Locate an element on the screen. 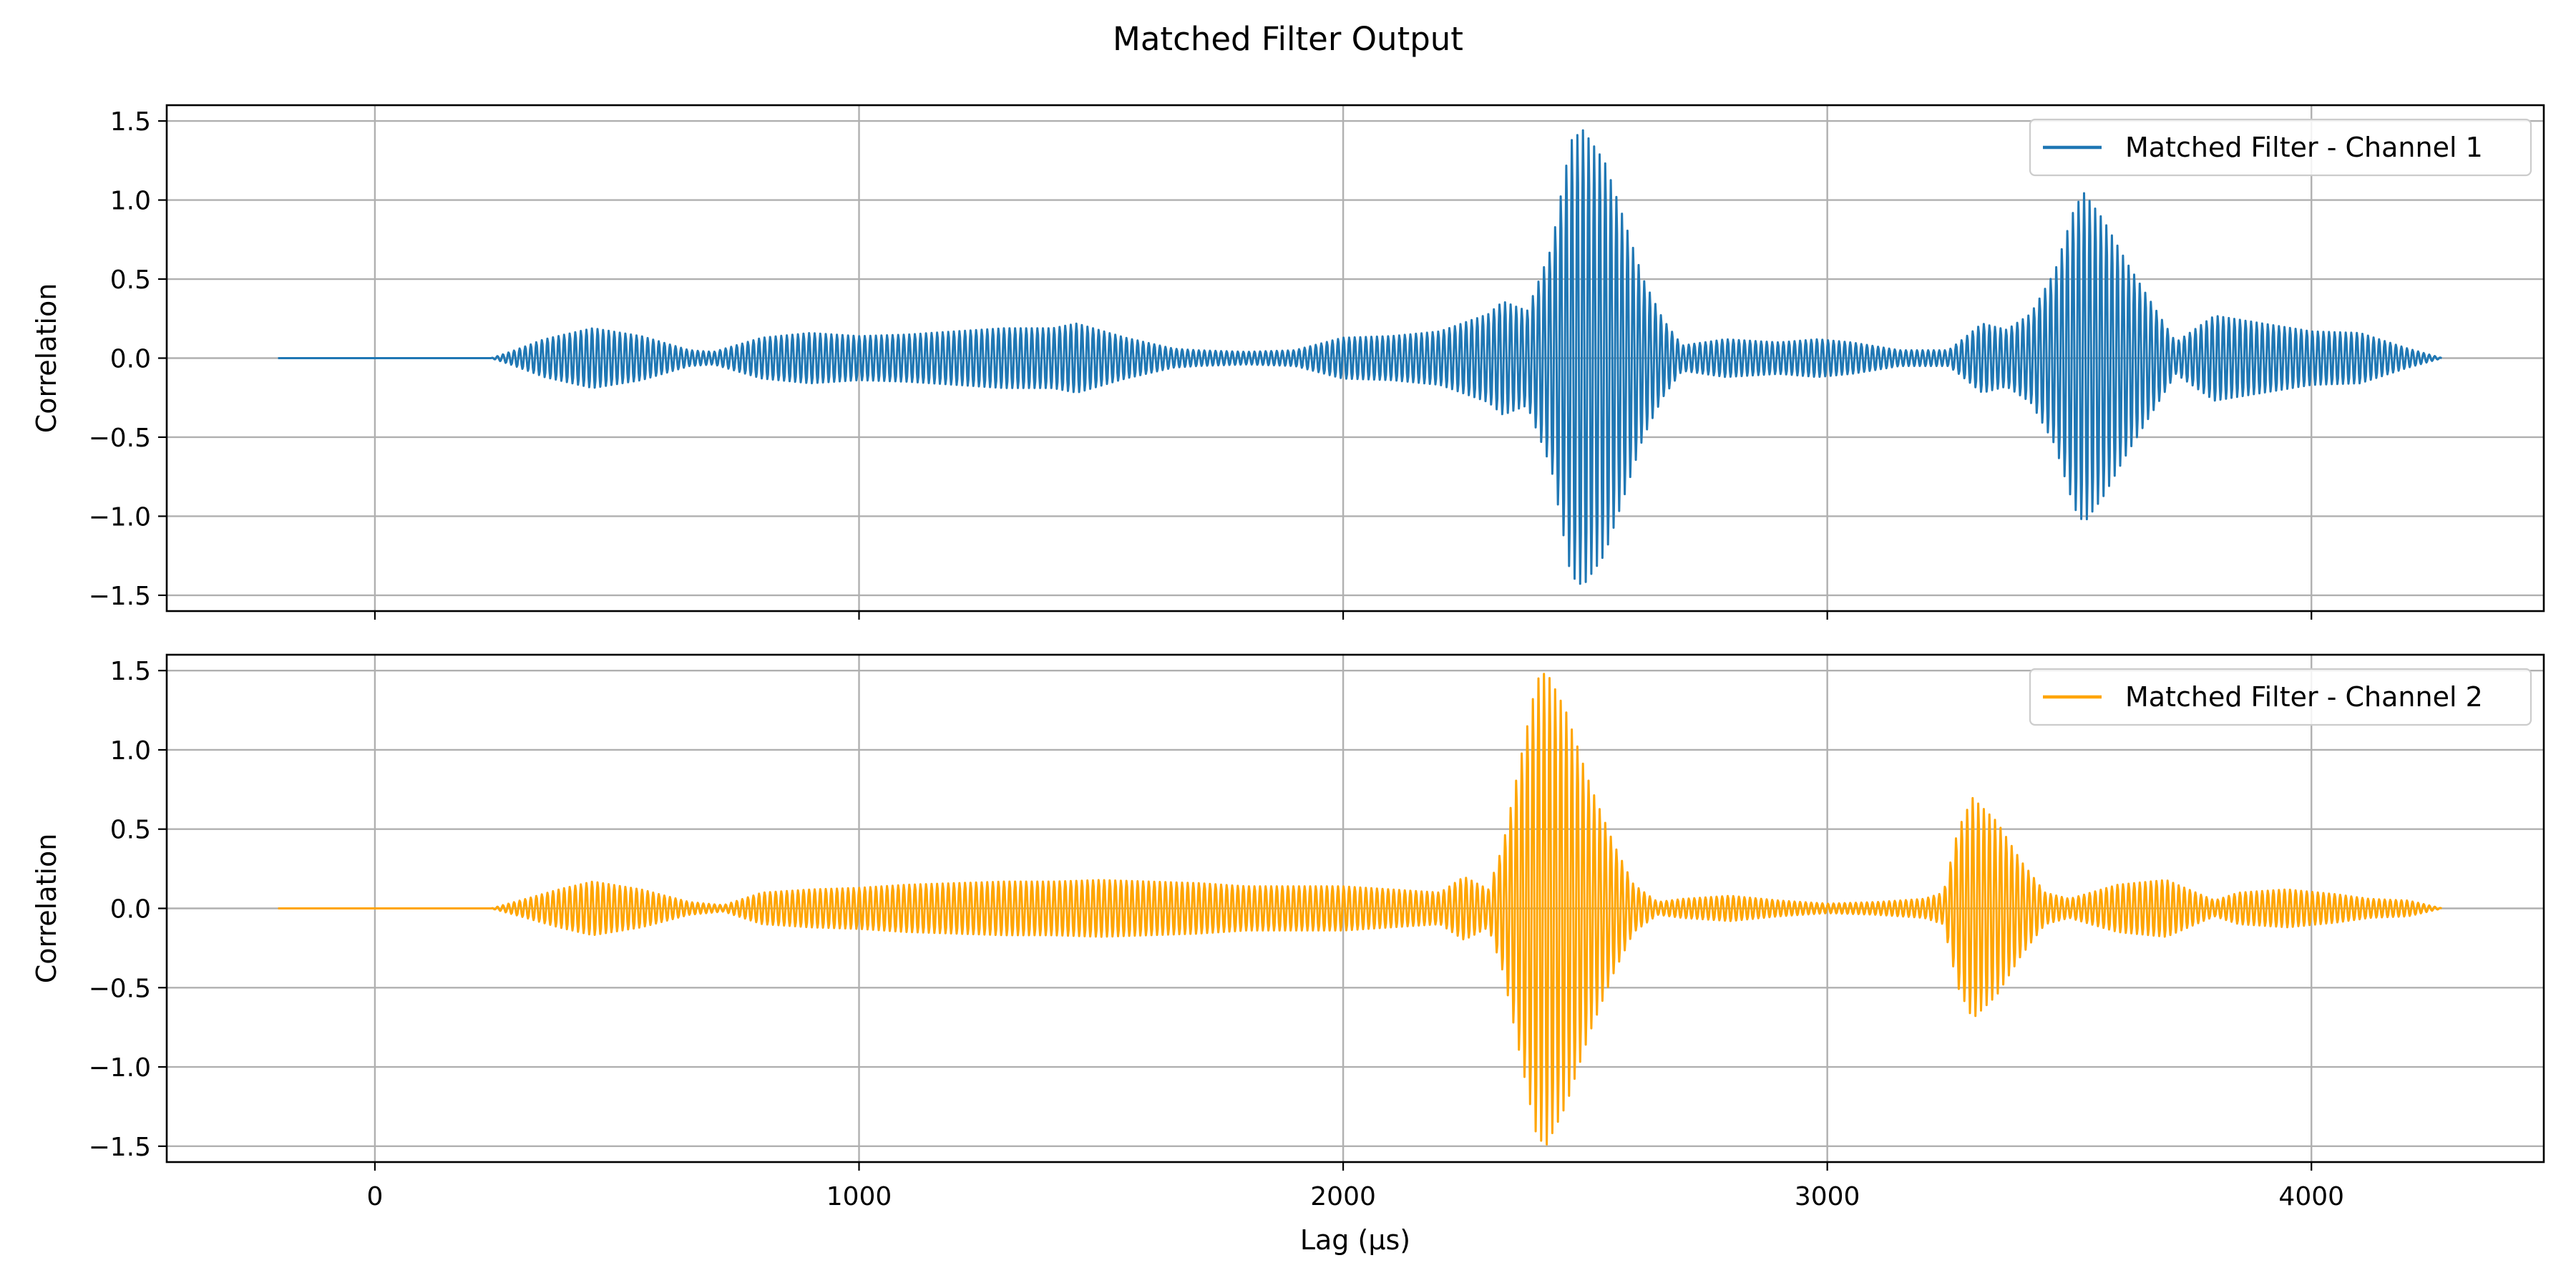 This screenshot has width=2576, height=1288. panel-1-y-tick-label-4: −0.5 is located at coordinates (120, 438).